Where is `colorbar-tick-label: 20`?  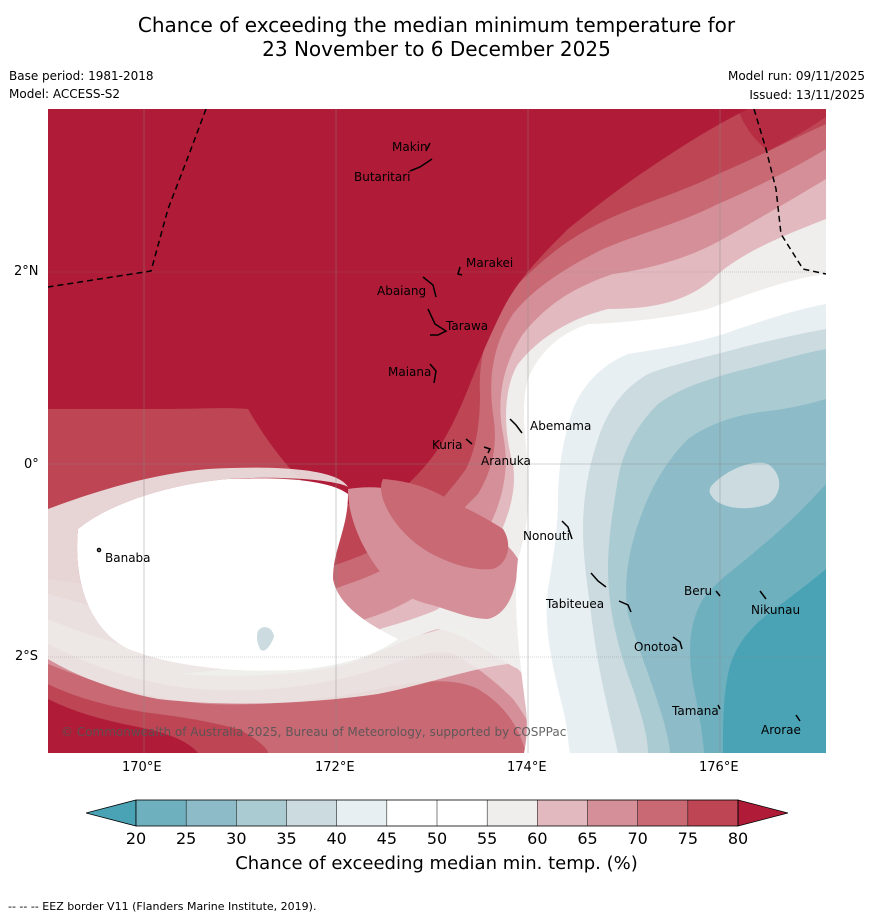
colorbar-tick-label: 20 is located at coordinates (136, 838).